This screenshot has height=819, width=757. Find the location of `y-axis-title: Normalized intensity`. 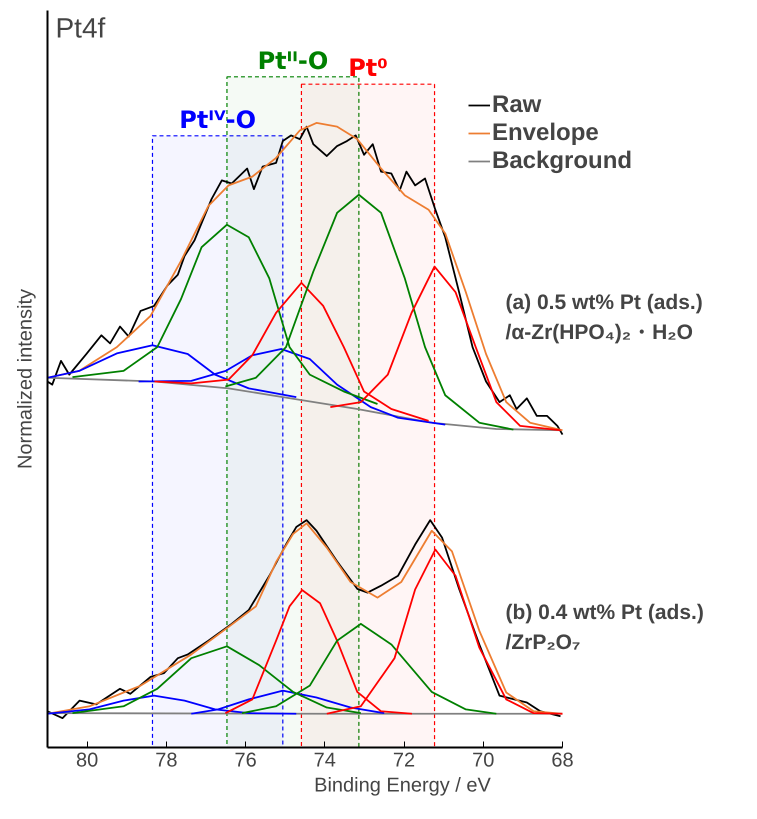

y-axis-title: Normalized intensity is located at coordinates (25, 379).